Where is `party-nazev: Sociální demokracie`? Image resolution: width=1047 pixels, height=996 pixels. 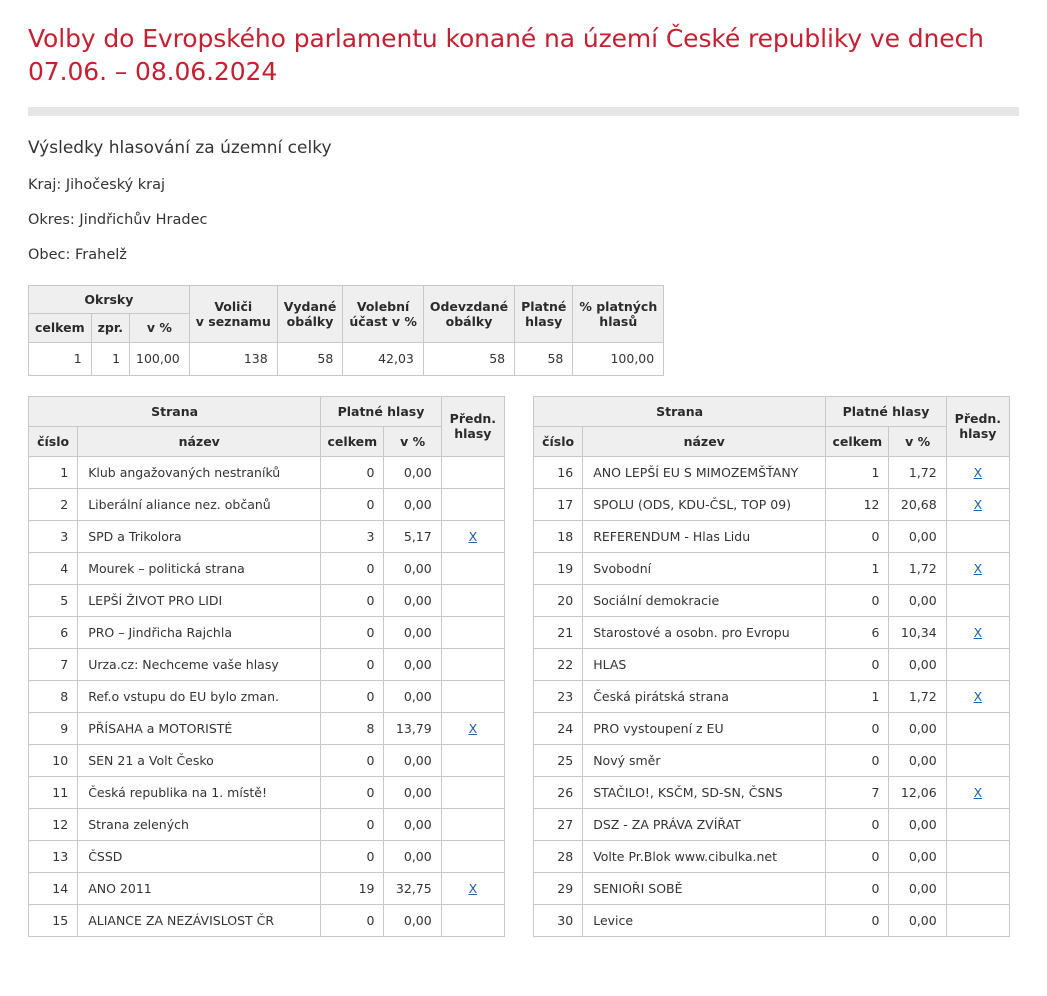
party-nazev: Sociální demokracie is located at coordinates (704, 600).